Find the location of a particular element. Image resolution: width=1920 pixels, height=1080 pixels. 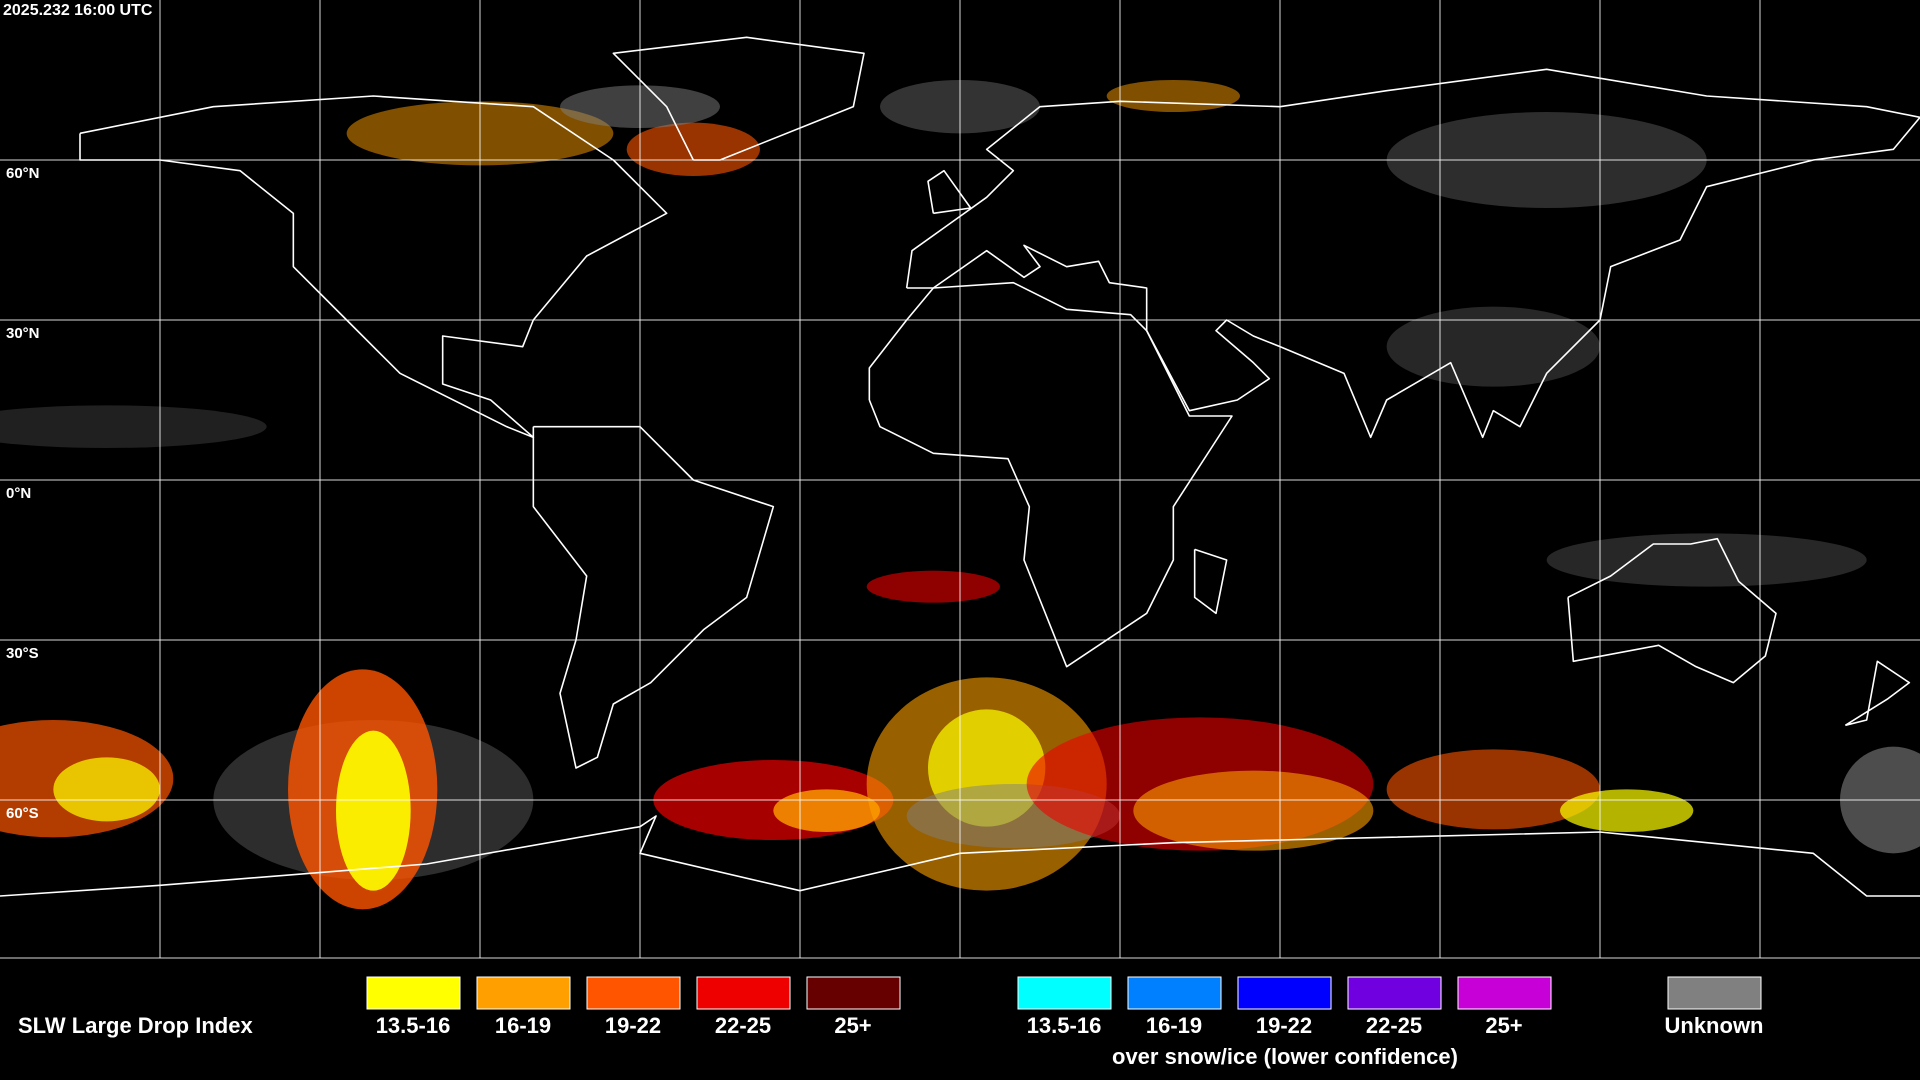

legend-label: Unknown is located at coordinates (1714, 1025).